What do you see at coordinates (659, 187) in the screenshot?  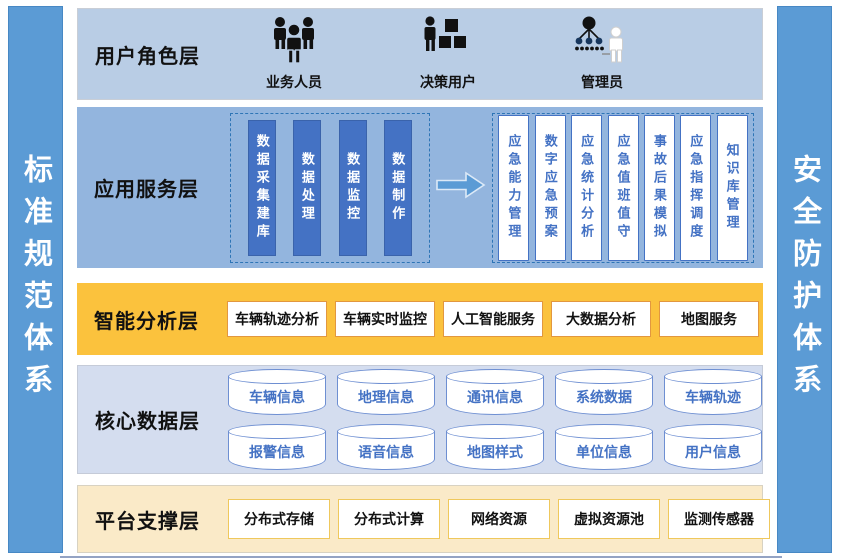 I see `app-bar-accident-simulation: 事故后果模拟` at bounding box center [659, 187].